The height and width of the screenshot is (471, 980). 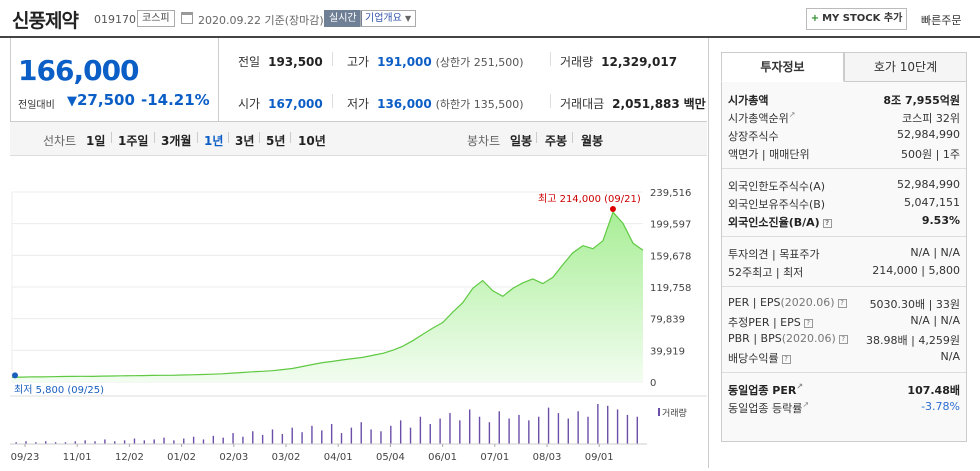 I want to click on per-value: 5030.30배 | 33원, so click(x=914, y=304).